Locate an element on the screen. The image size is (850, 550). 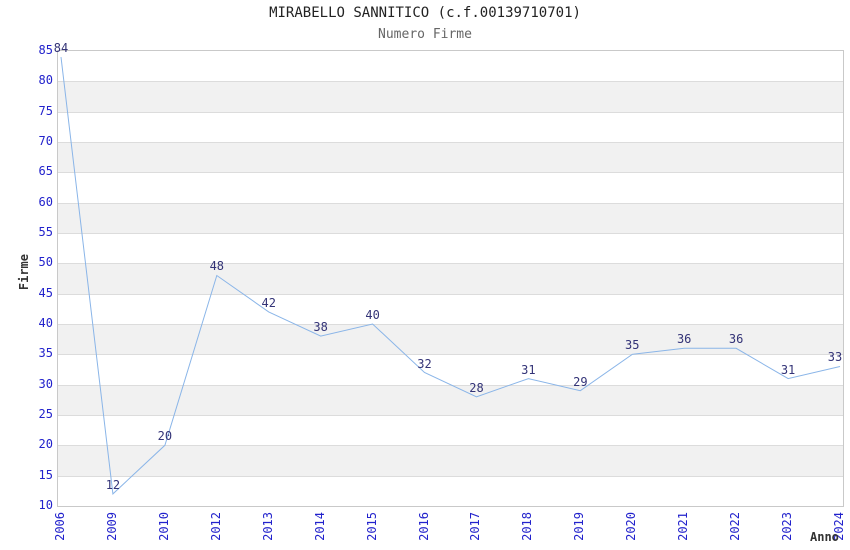
y-tick-label: 50 is located at coordinates (45, 262).